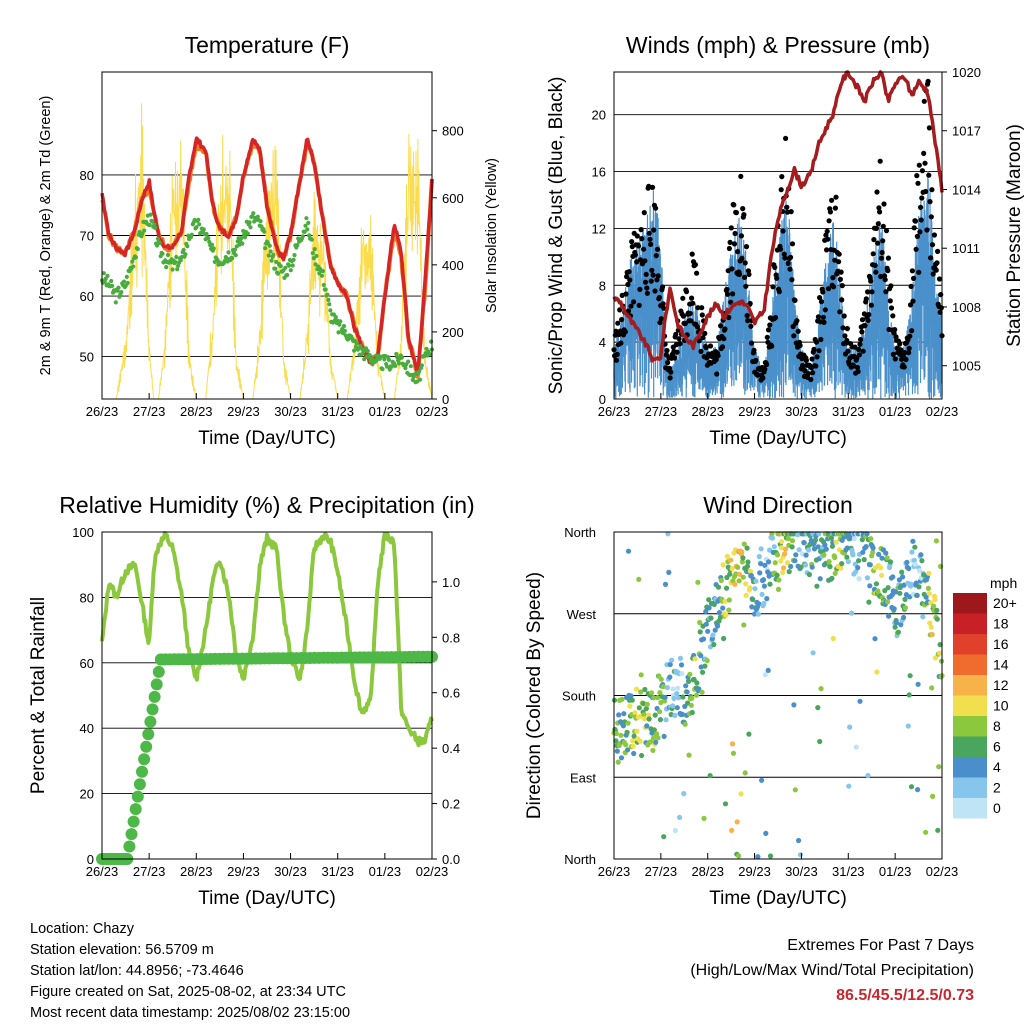 The width and height of the screenshot is (1024, 1024). I want to click on y-tick-label: 80, so click(87, 175).